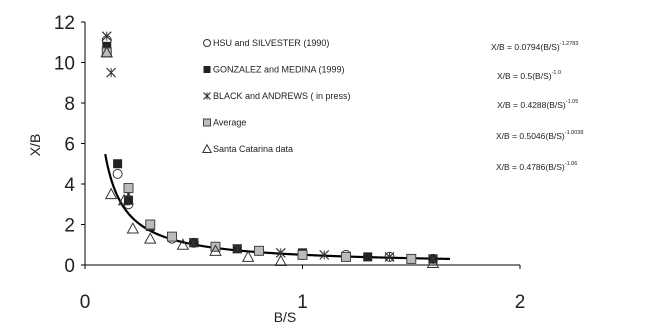  Describe the element at coordinates (279, 70) in the screenshot. I see `legend-label: GONZALEZ and MEDINA (1999)` at that location.